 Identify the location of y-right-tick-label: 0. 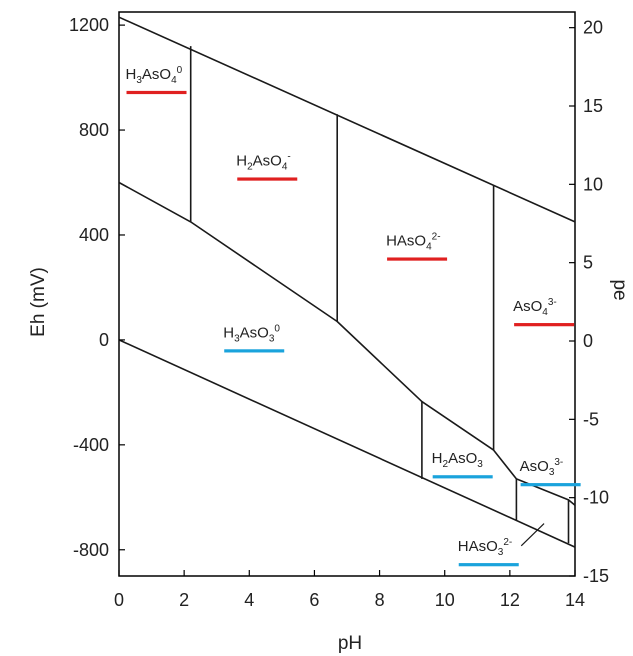
(588, 341).